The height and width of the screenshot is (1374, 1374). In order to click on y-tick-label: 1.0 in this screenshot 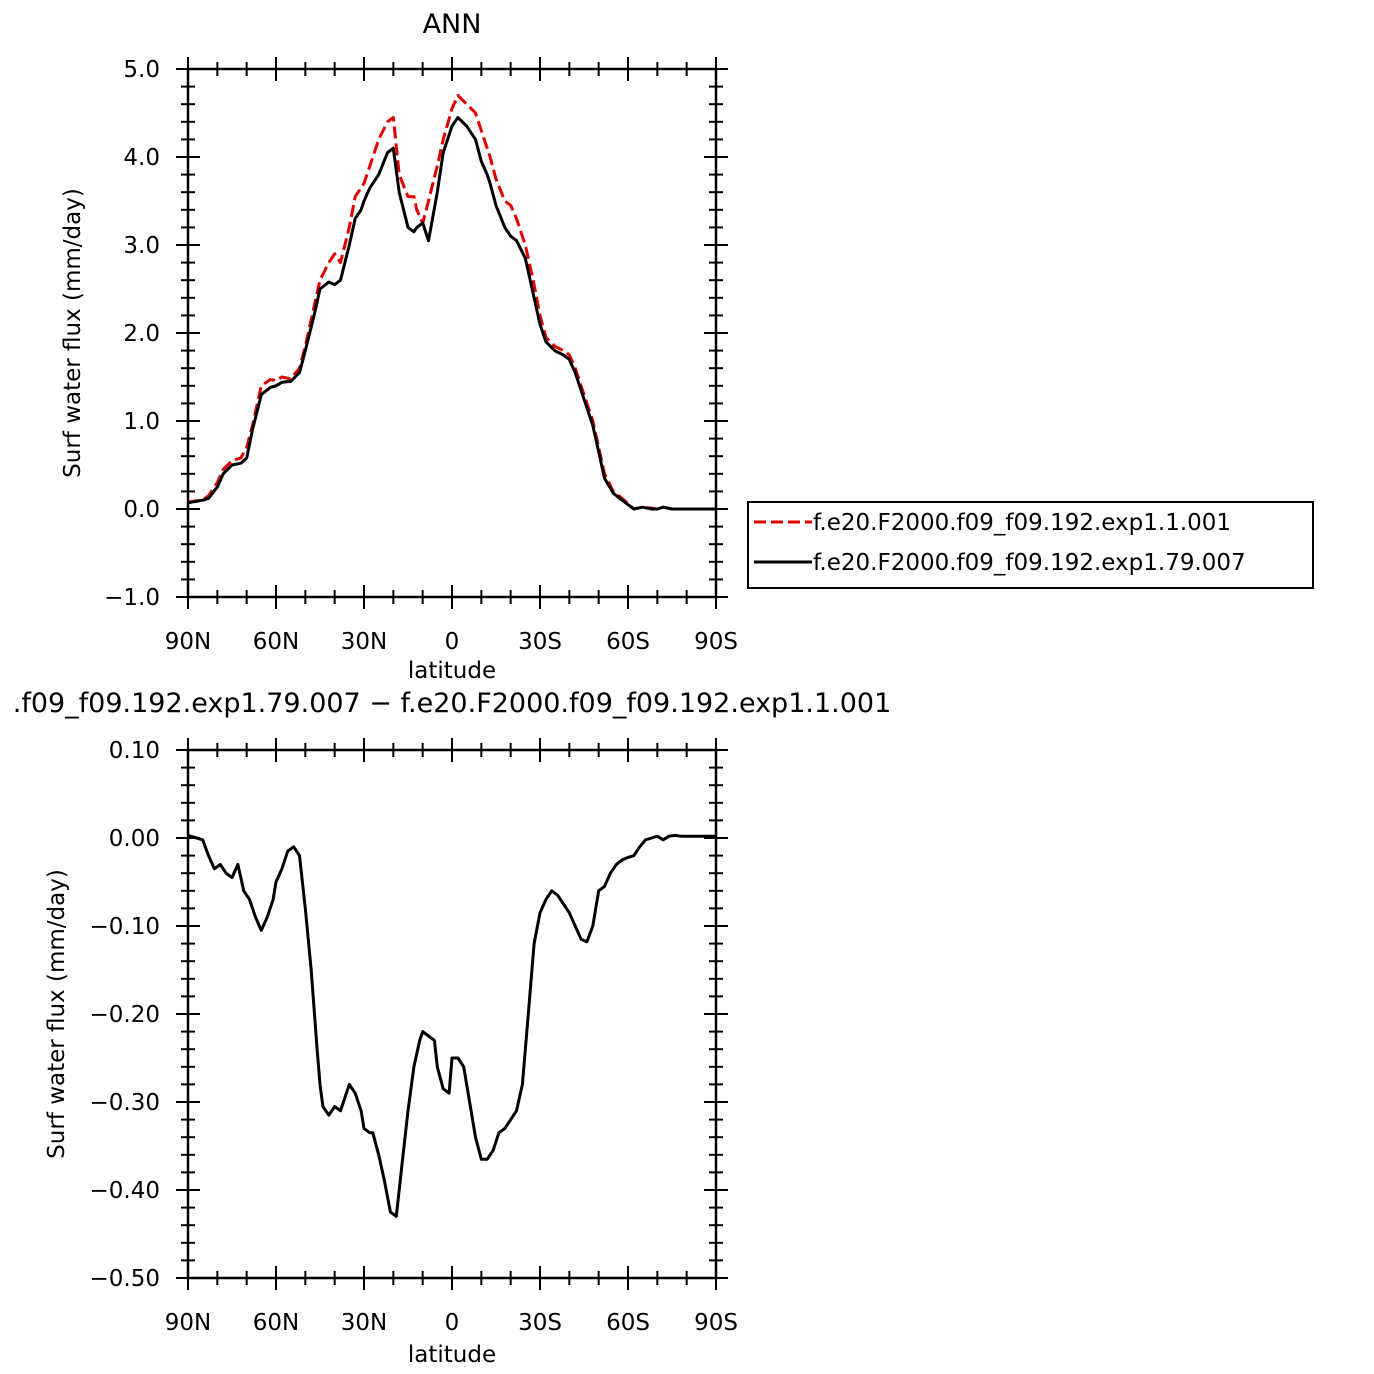, I will do `click(141, 422)`.